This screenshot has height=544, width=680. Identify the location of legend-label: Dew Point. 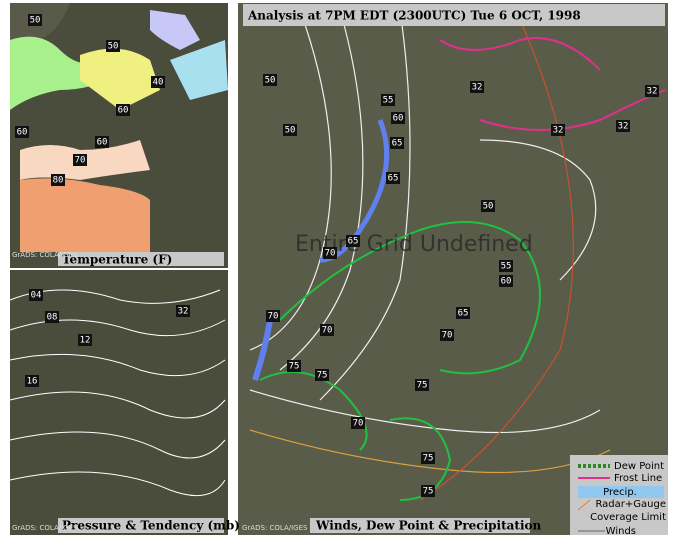
(639, 466).